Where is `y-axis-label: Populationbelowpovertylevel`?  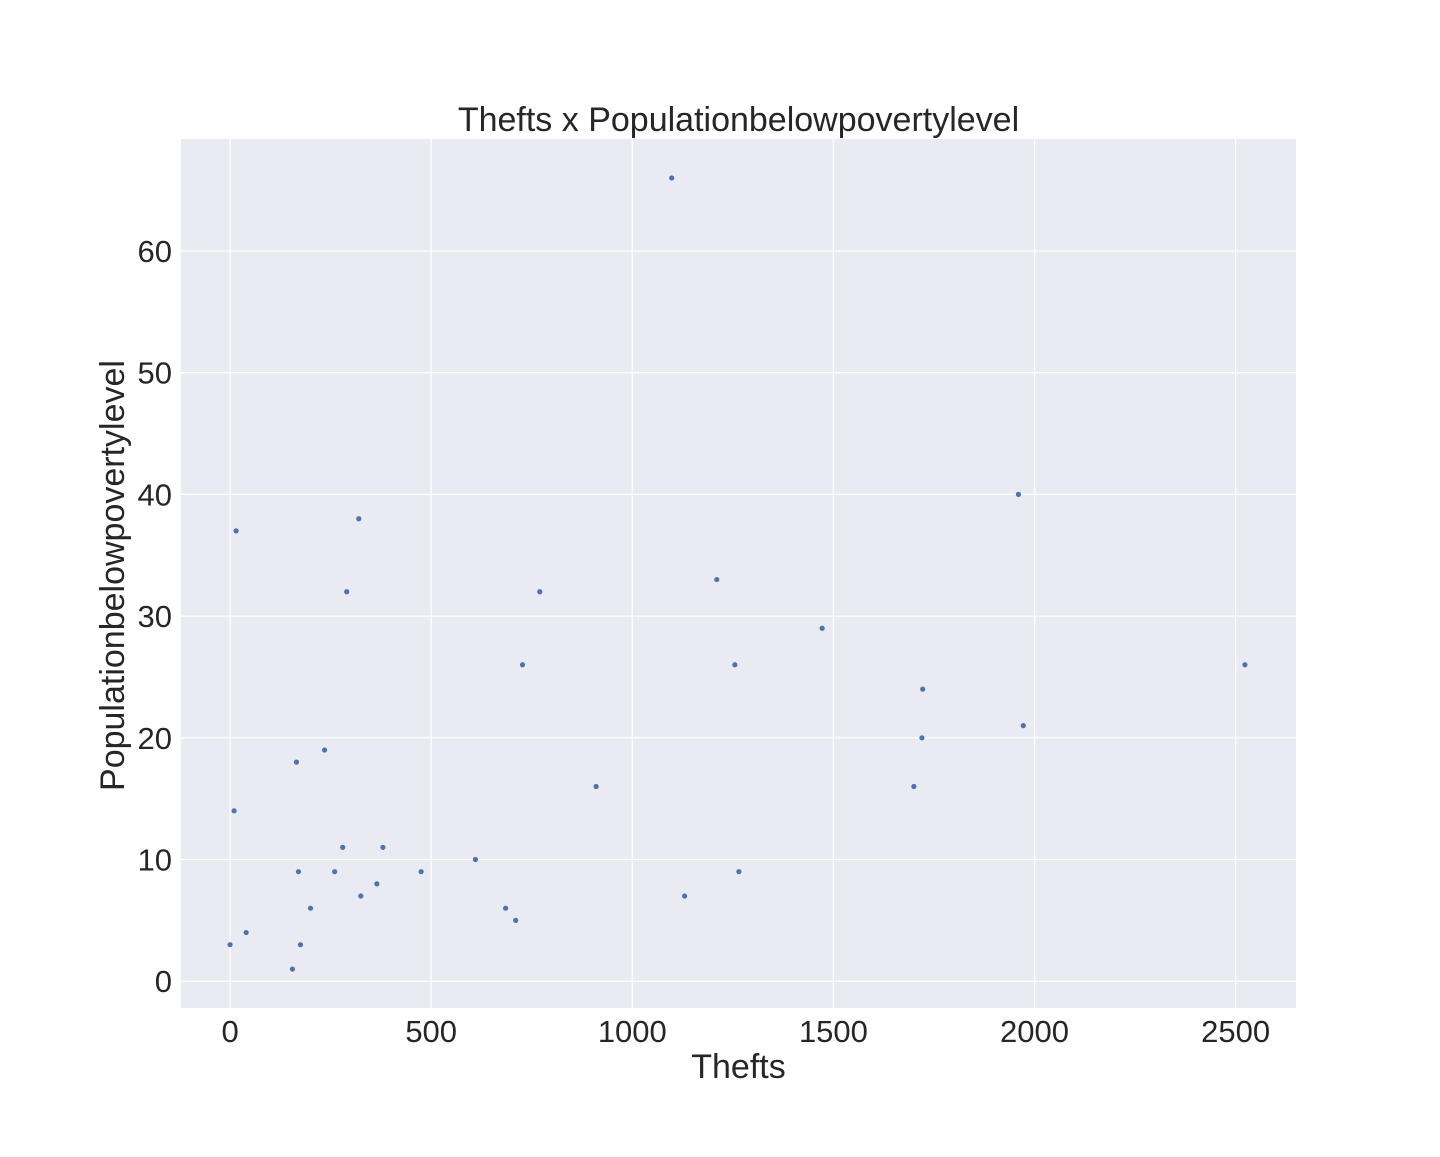 y-axis-label: Populationbelowpovertylevel is located at coordinates (113, 575).